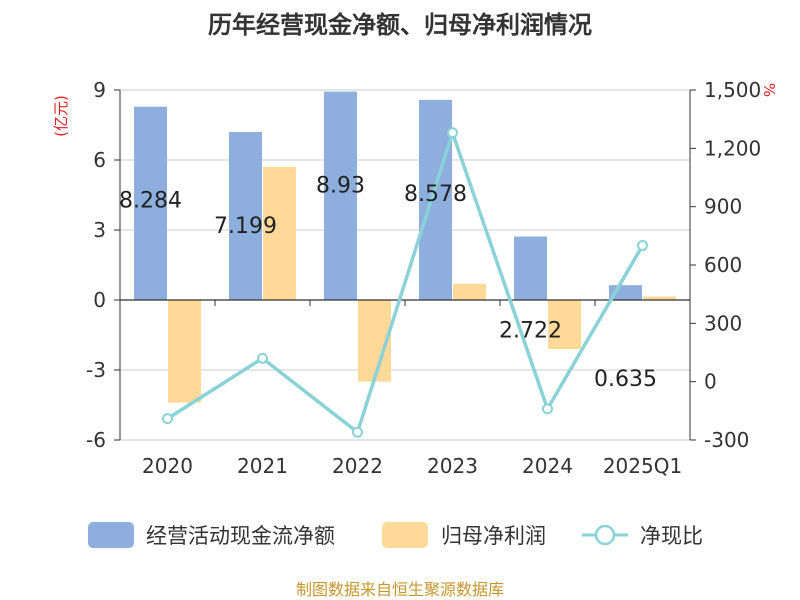 This screenshot has height=600, width=800. What do you see at coordinates (605, 535) in the screenshot?
I see `legend-marker-ratio` at bounding box center [605, 535].